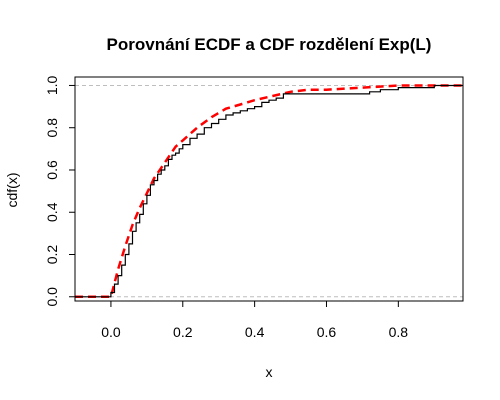  What do you see at coordinates (52, 255) in the screenshot?
I see `y-tick-label: 0.2` at bounding box center [52, 255].